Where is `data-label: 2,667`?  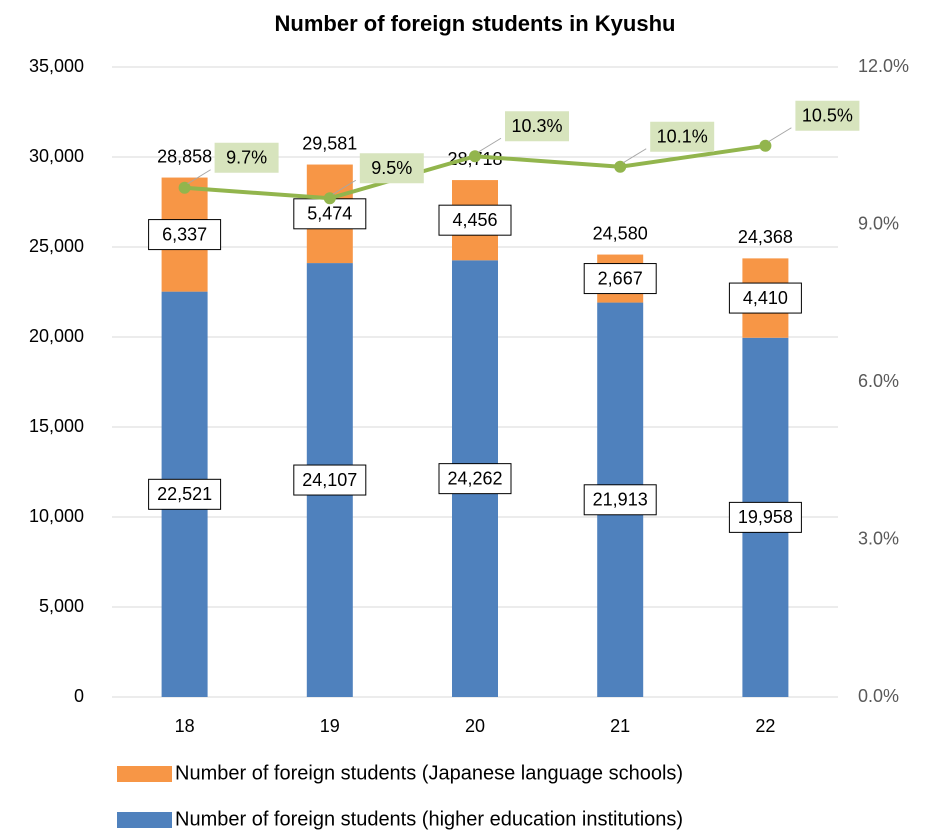
data-label: 2,667 is located at coordinates (620, 278).